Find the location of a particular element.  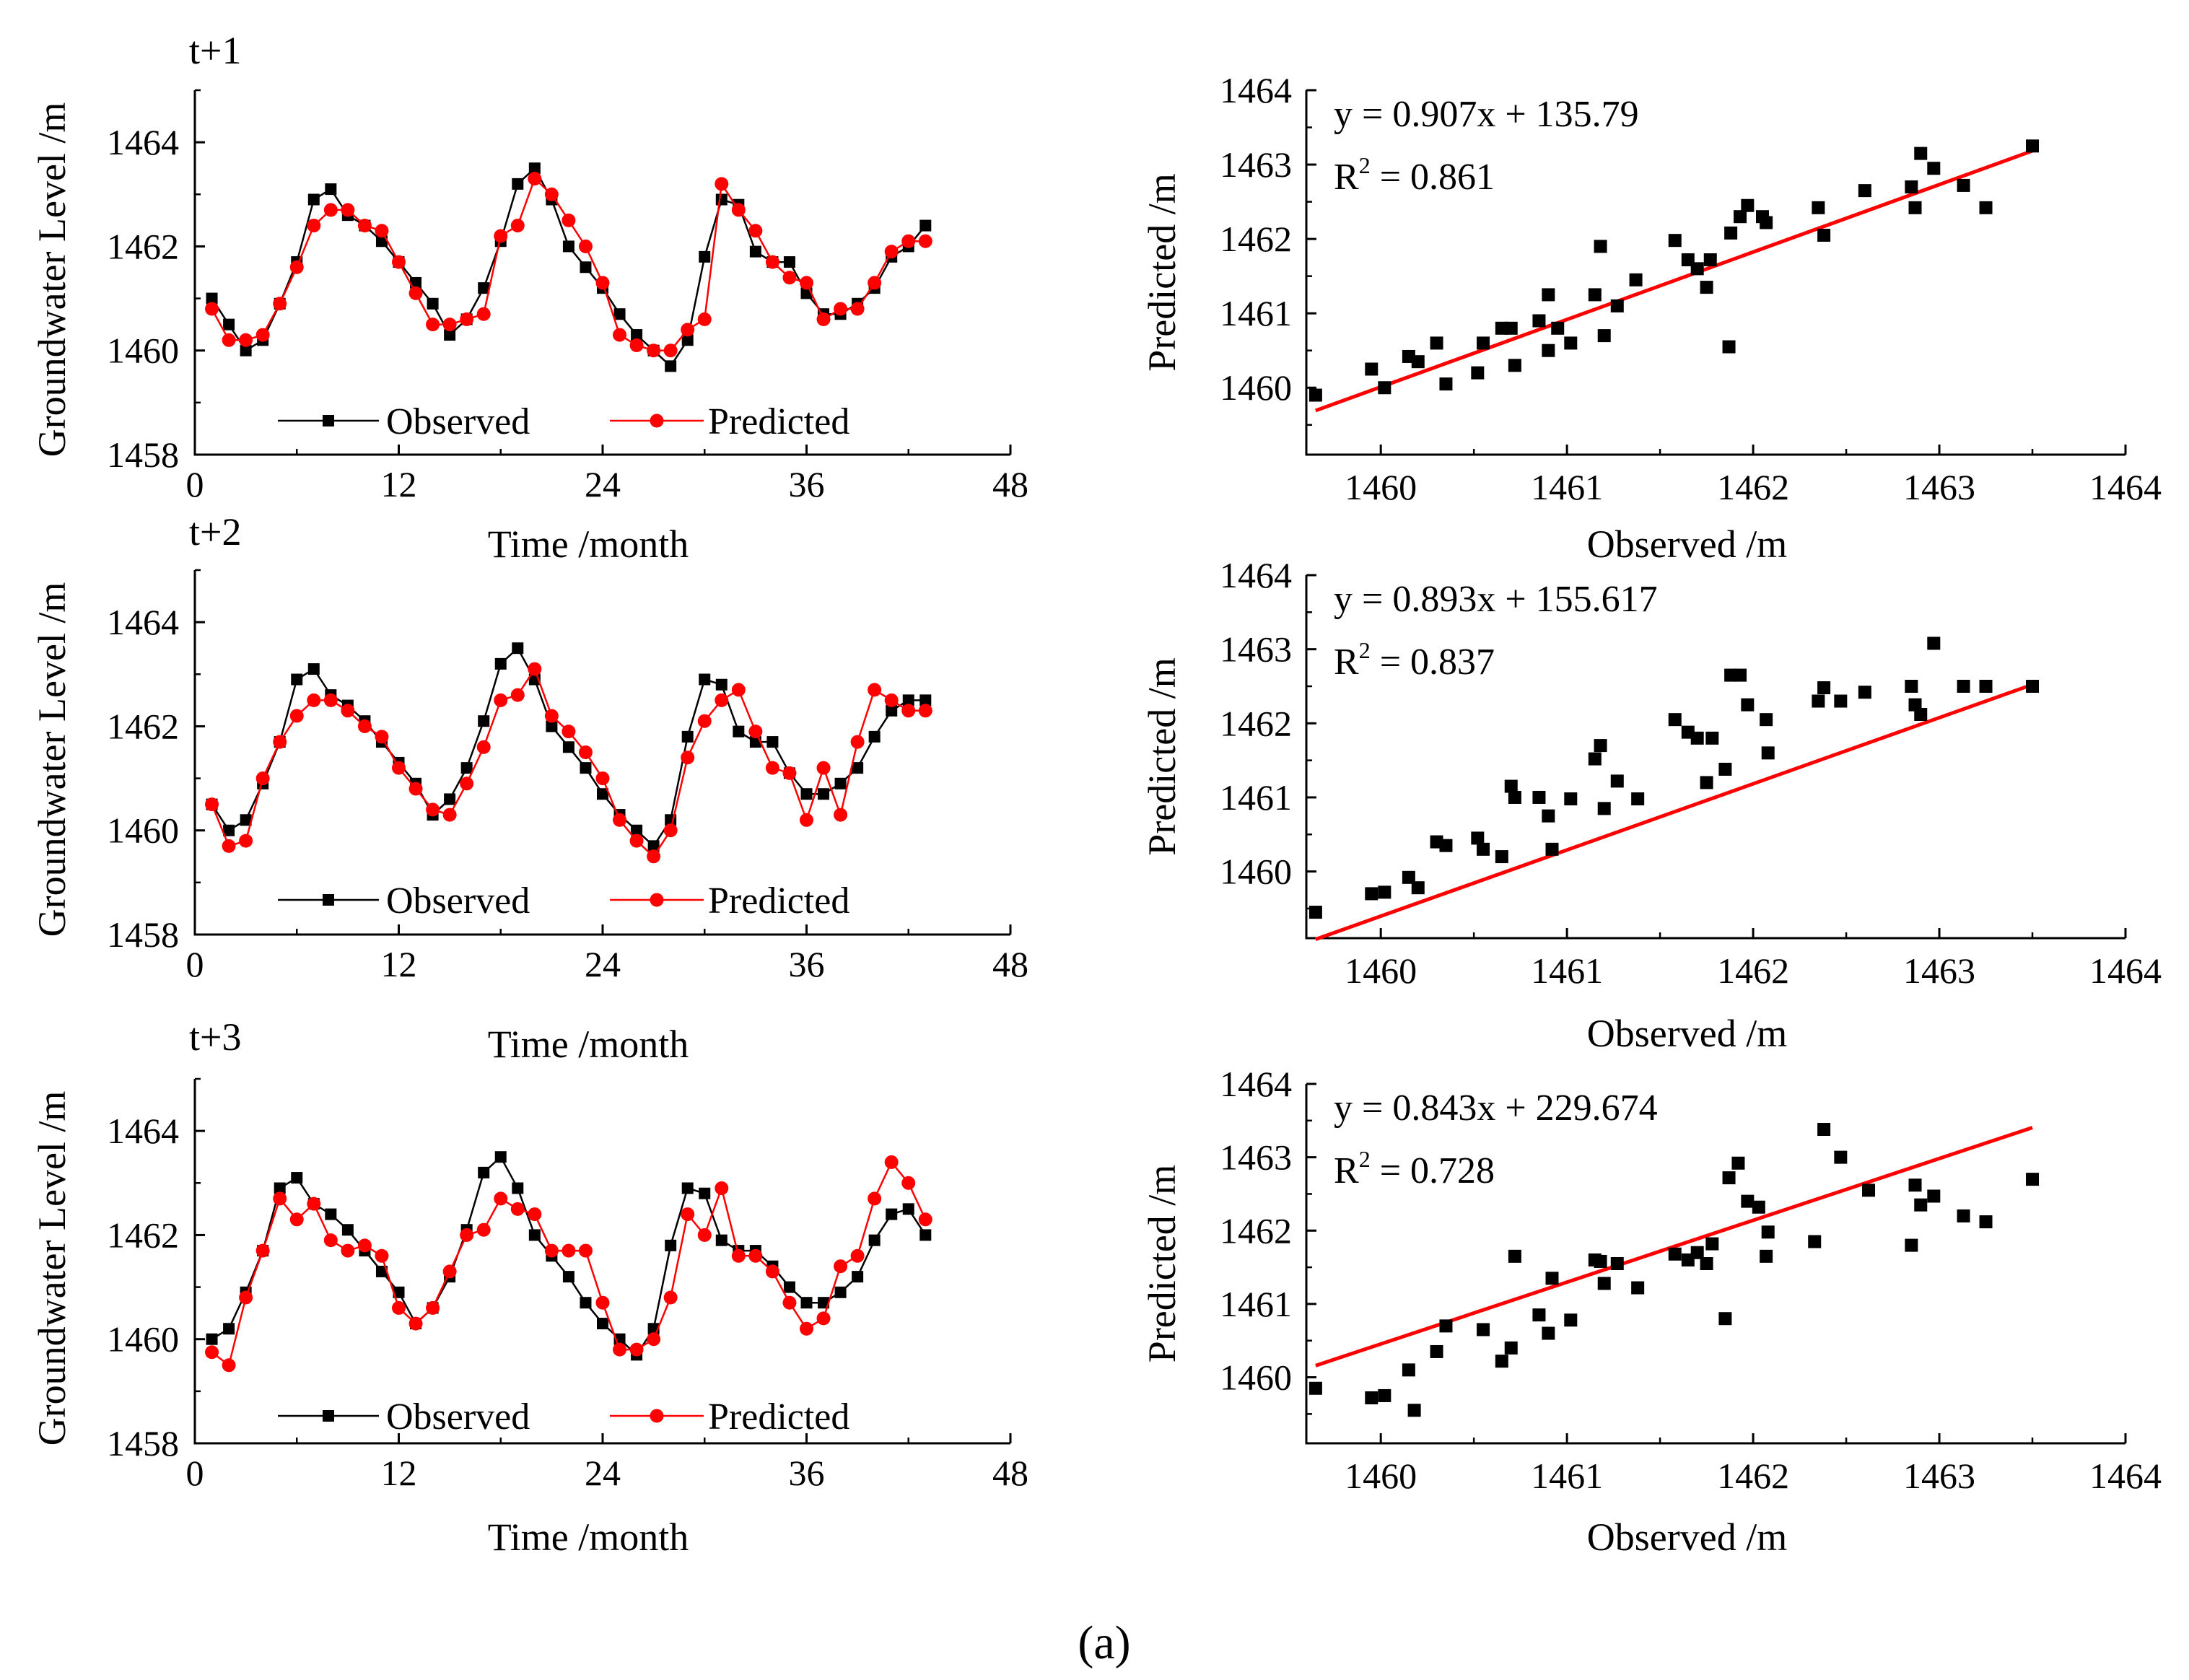

r-squared-label: R2 = 0.728 is located at coordinates (1414, 1168).